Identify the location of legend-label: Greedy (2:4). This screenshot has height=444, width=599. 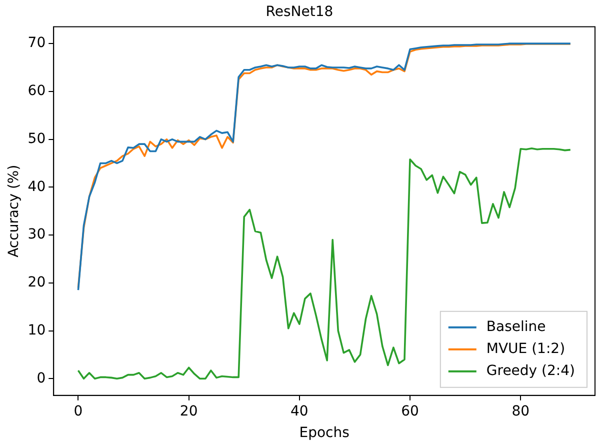
(531, 371).